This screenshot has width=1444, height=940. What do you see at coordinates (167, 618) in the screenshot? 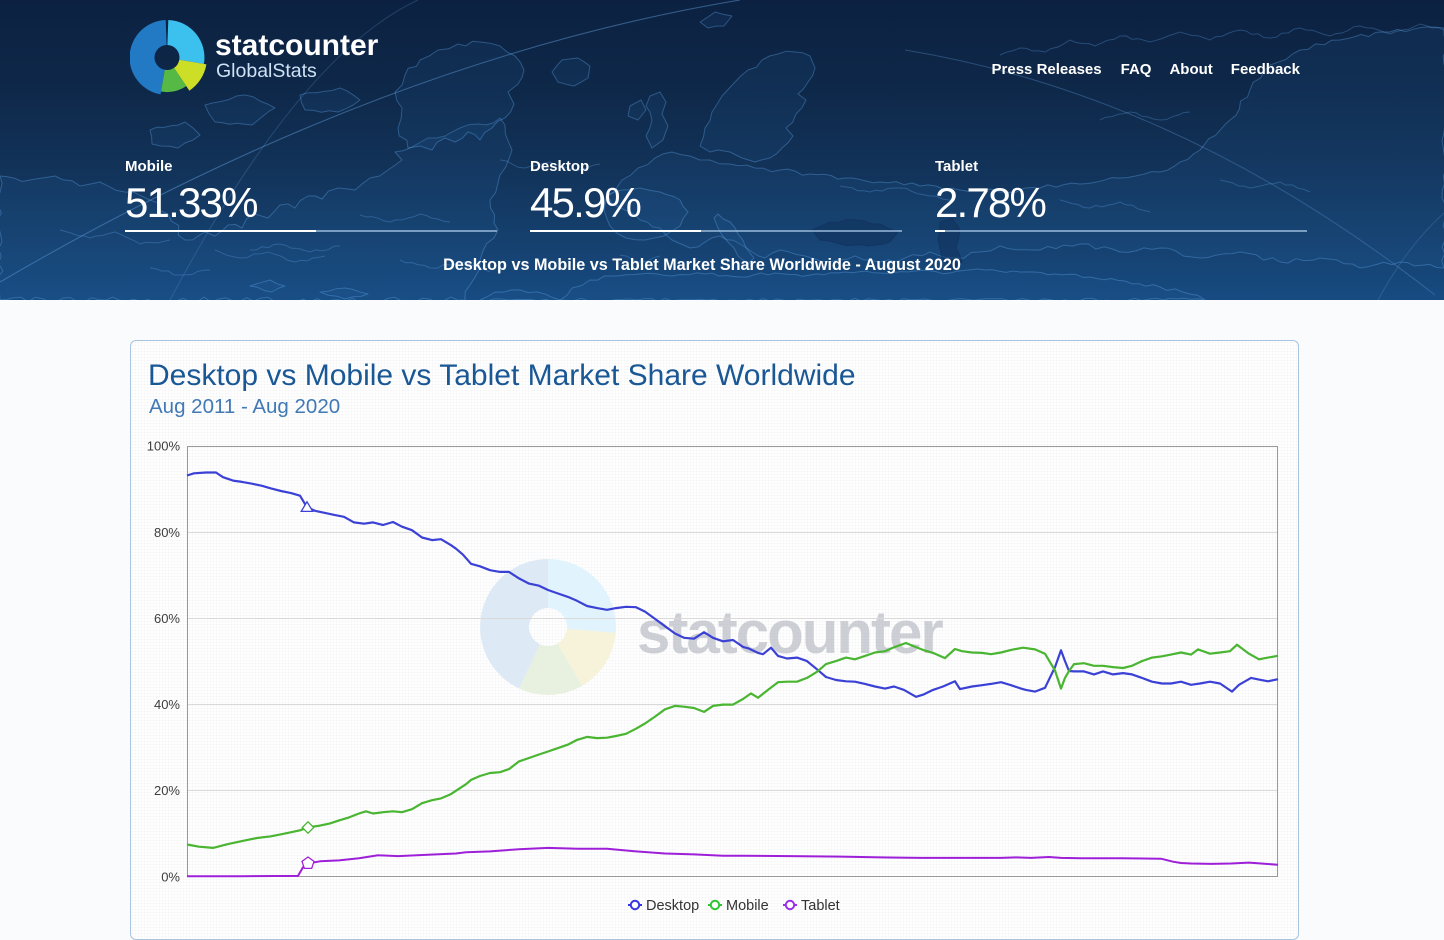
I see `svg-text: 60%` at bounding box center [167, 618].